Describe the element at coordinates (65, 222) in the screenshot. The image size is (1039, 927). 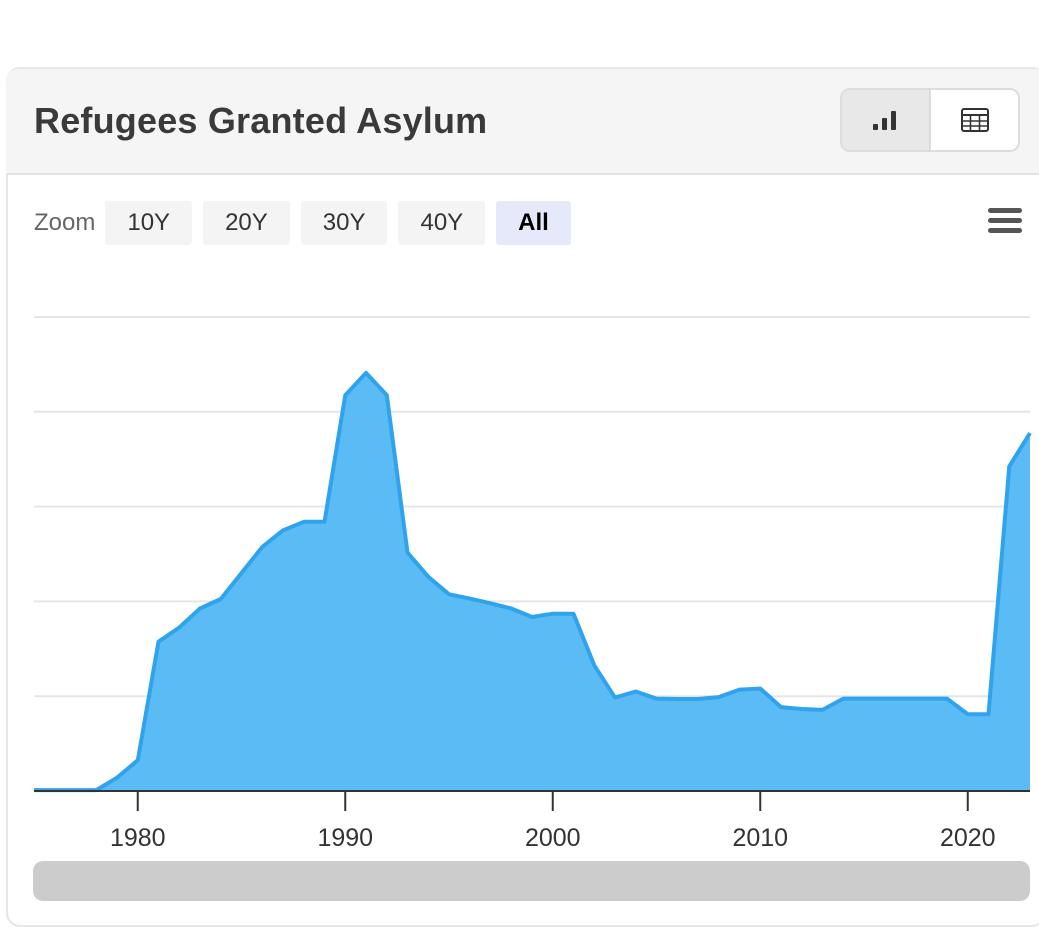
I see `zoom-label: Zoom` at that location.